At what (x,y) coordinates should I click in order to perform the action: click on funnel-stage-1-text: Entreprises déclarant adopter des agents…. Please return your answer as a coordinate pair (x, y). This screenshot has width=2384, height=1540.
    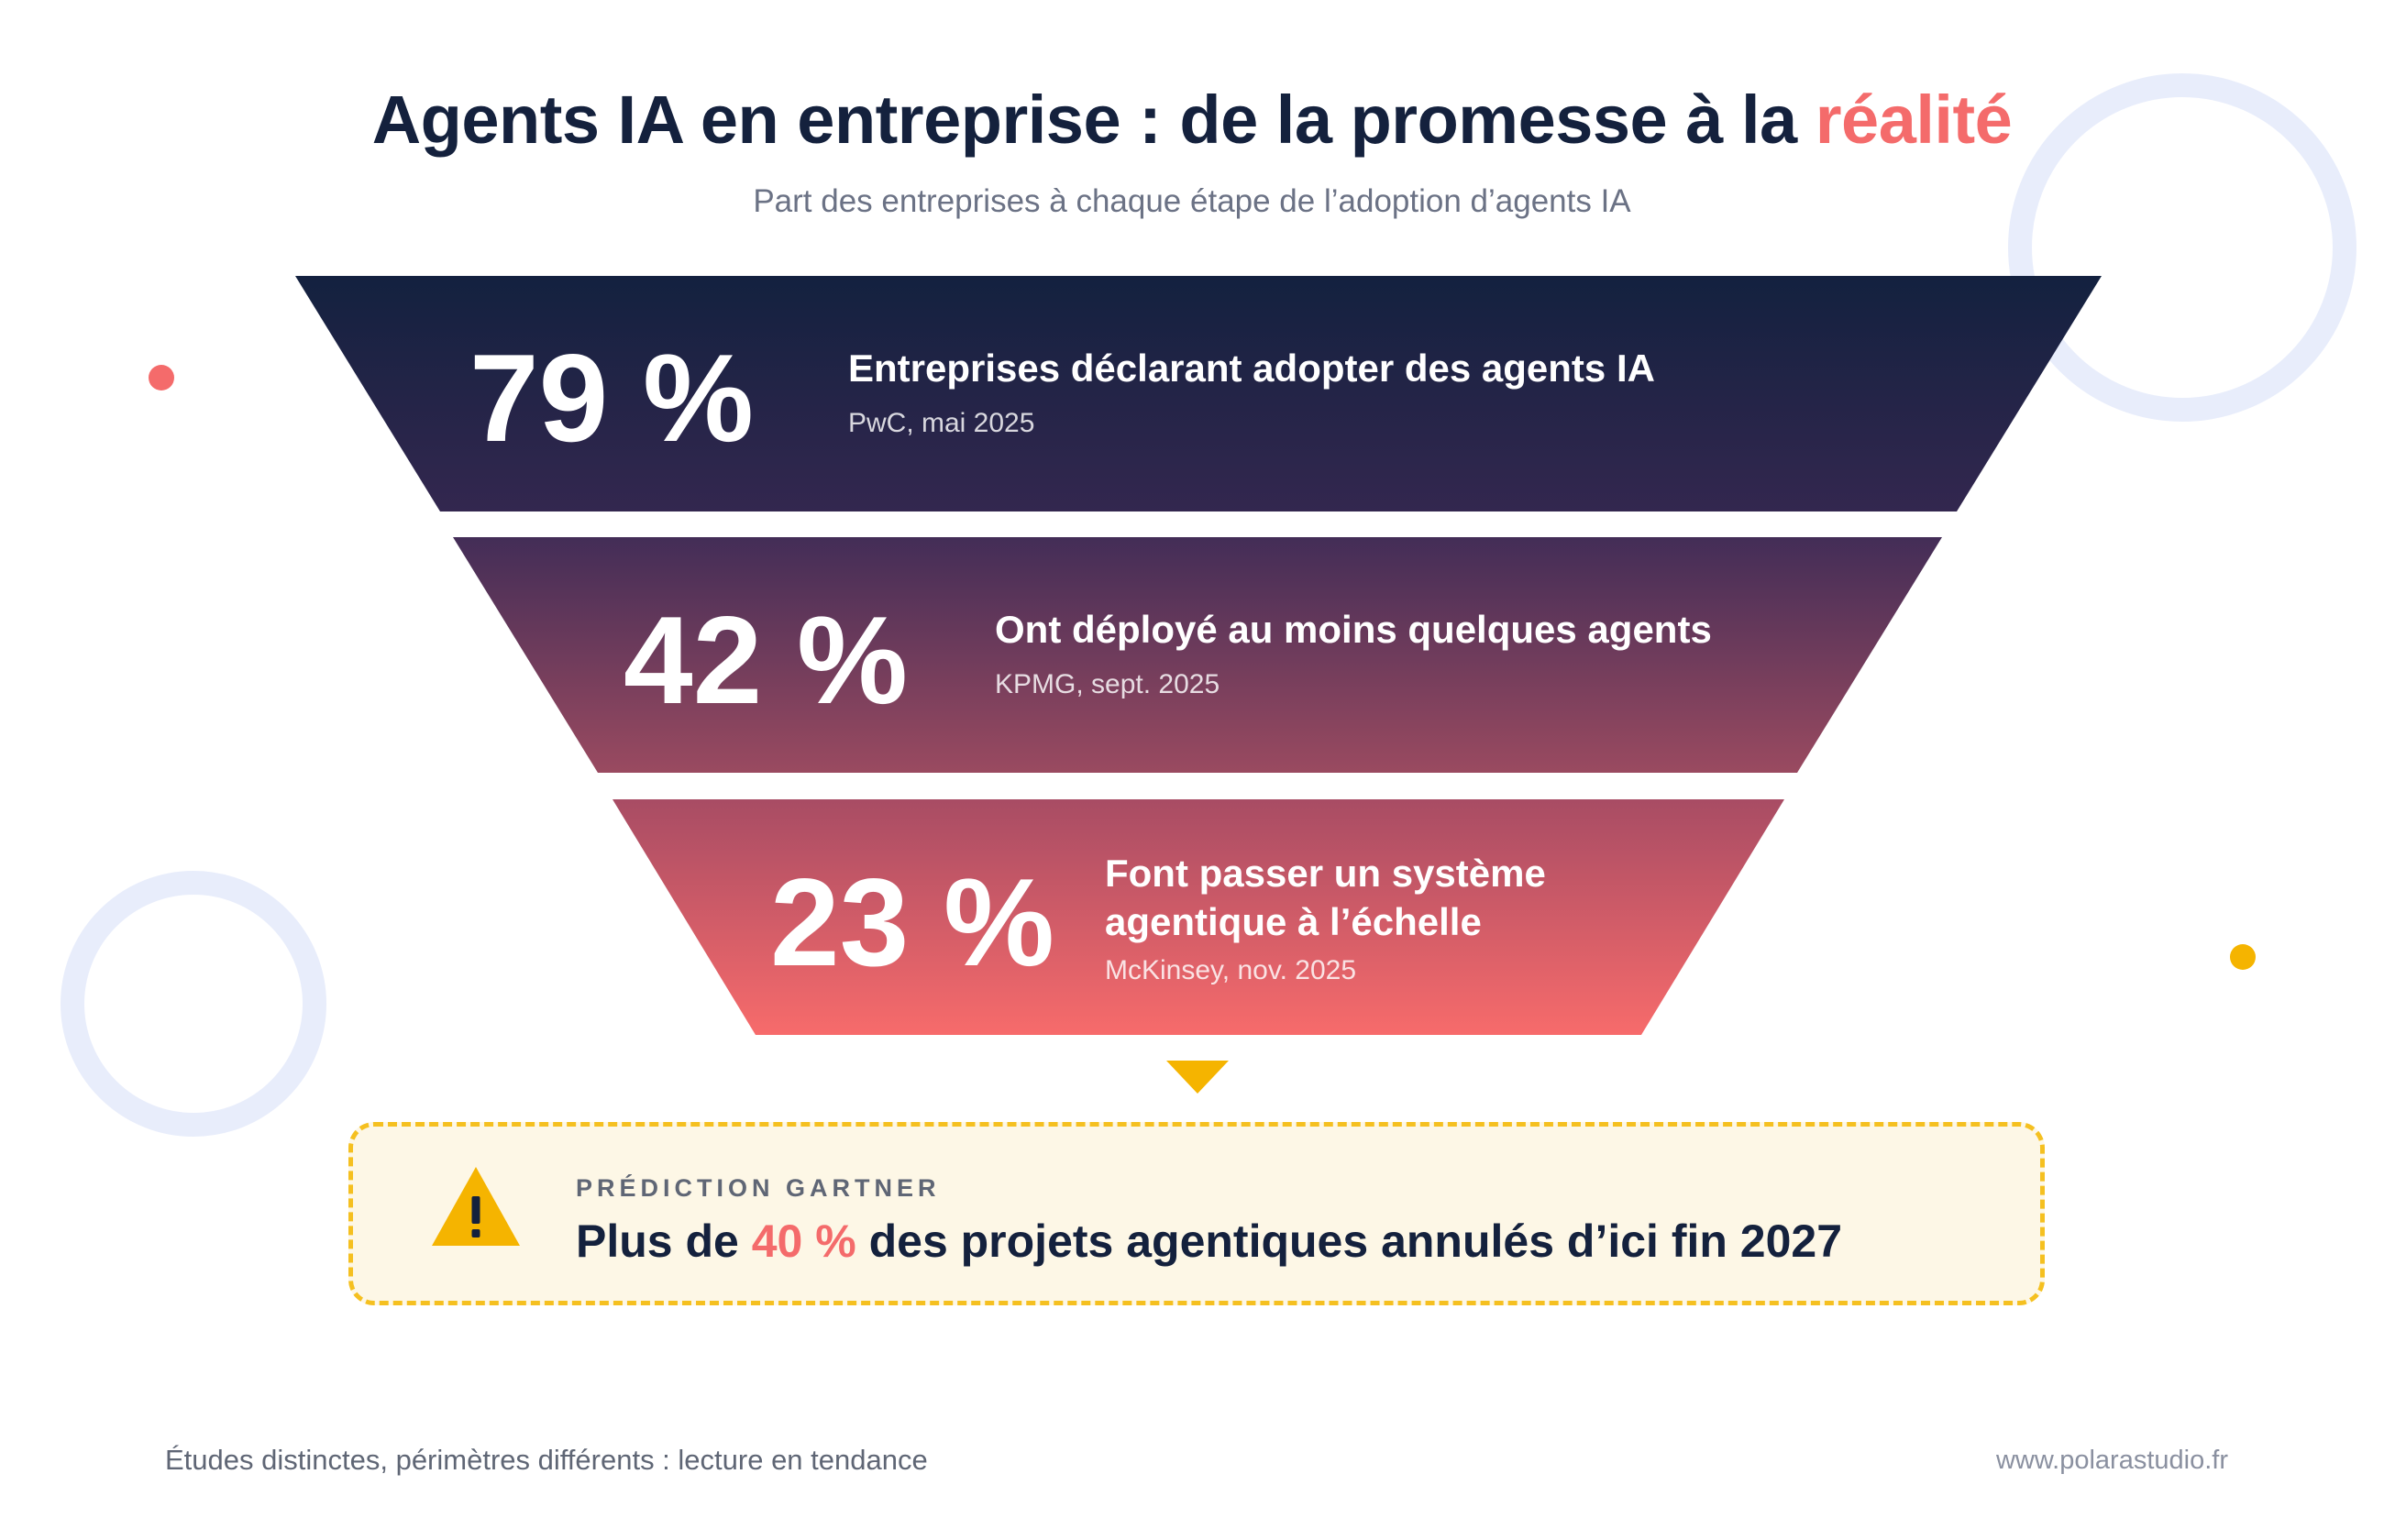
    Looking at the image, I should click on (1252, 392).